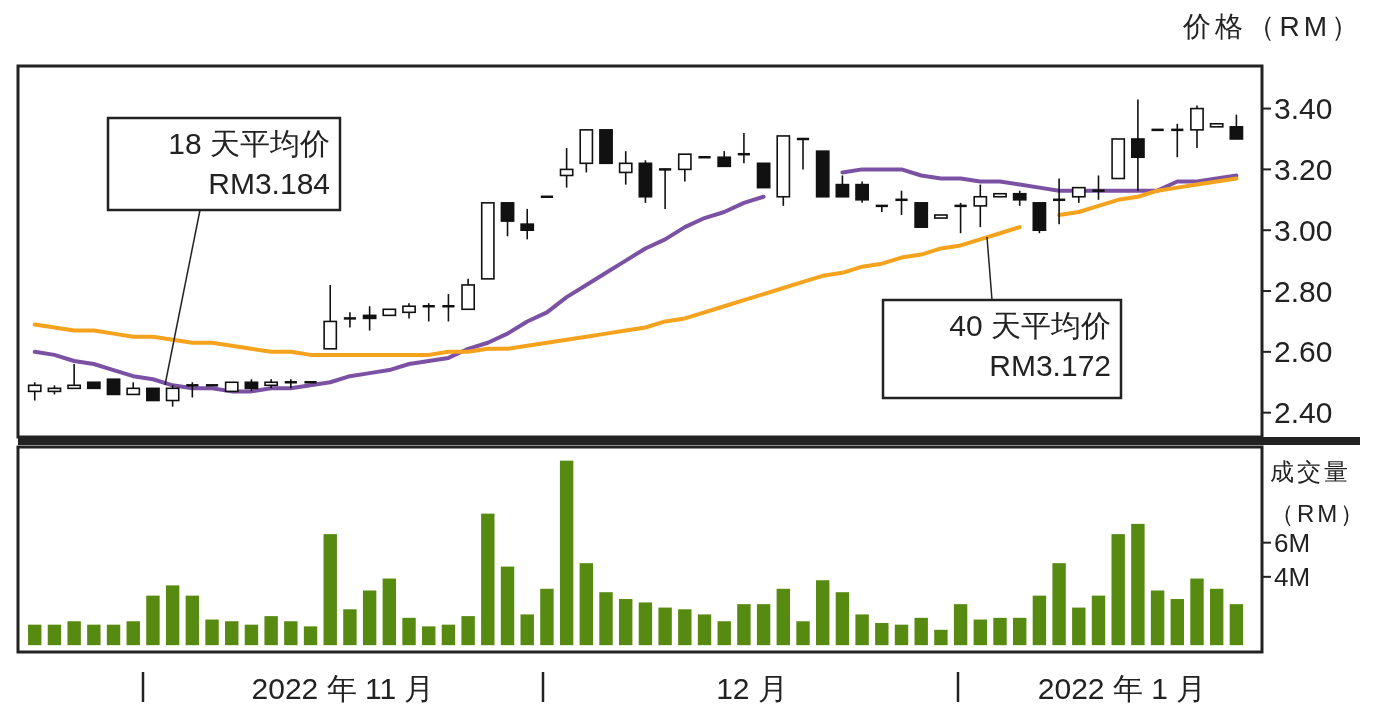 This screenshot has height=727, width=1391. I want to click on annotation: 40 天平均价 RM3.172, so click(1030, 345).